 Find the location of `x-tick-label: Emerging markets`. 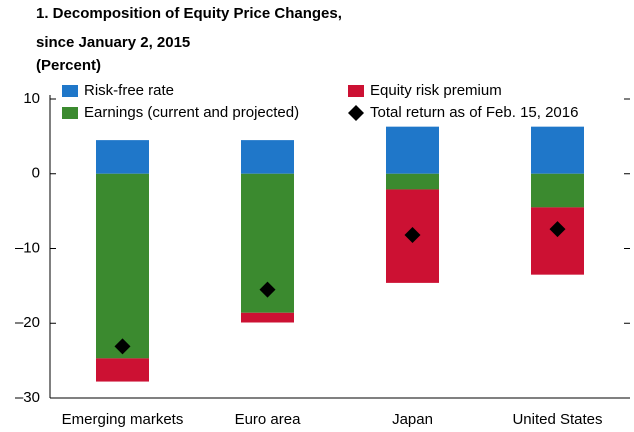

x-tick-label: Emerging markets is located at coordinates (123, 419).